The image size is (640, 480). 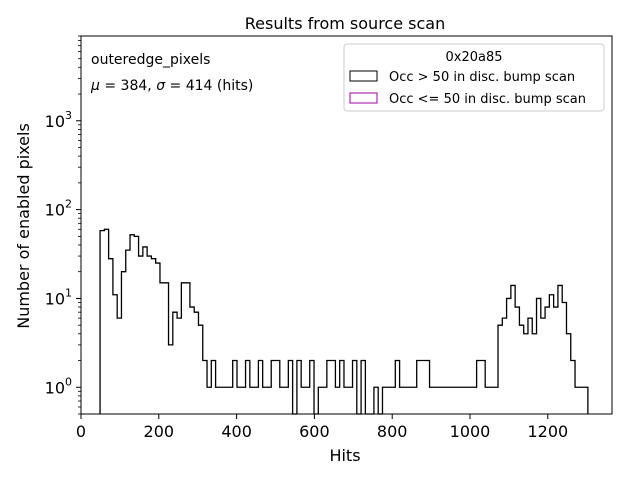 I want to click on legend-frame, so click(x=474, y=77).